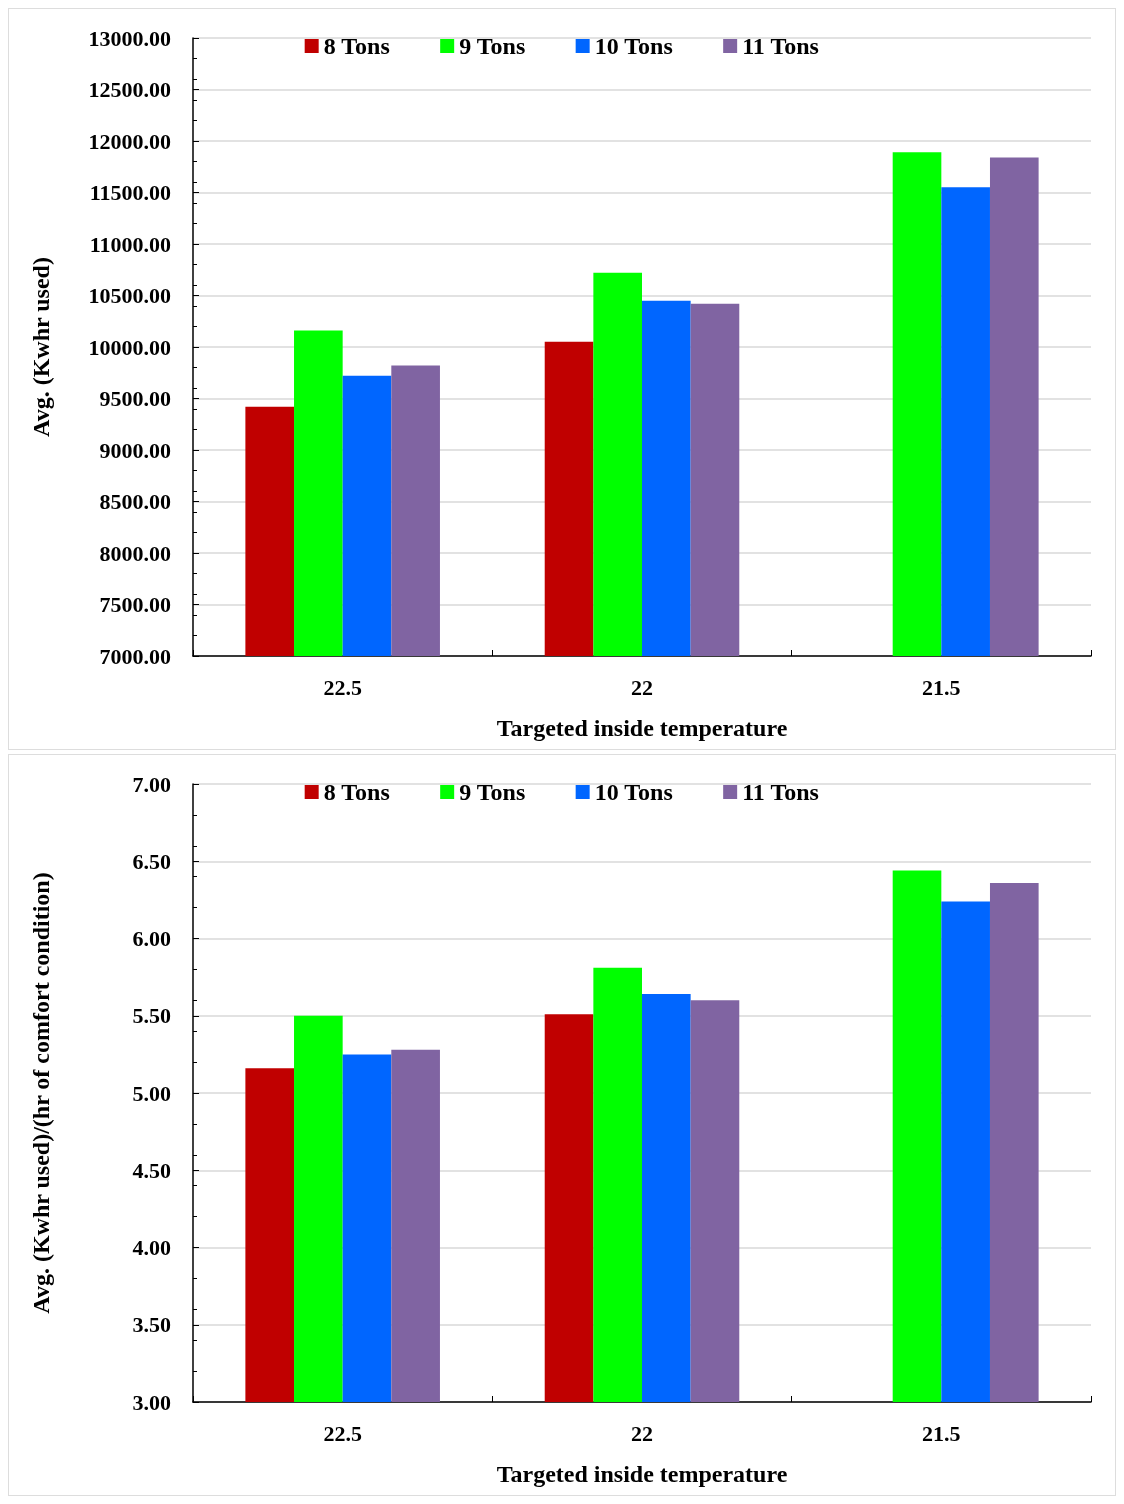  I want to click on y-tick-label: 11000.00, so click(130, 244).